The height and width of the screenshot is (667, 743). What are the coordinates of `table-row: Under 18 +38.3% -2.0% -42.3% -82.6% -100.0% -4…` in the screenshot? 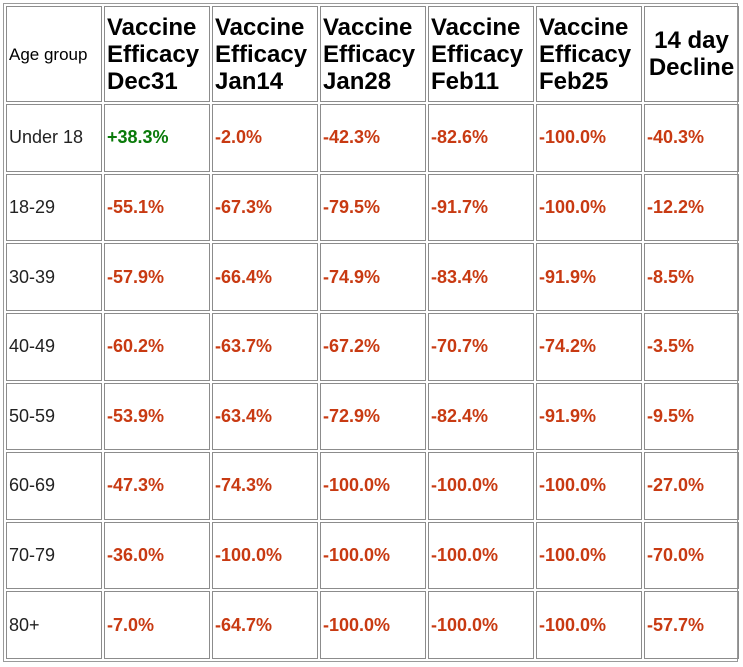 It's located at (372, 138).